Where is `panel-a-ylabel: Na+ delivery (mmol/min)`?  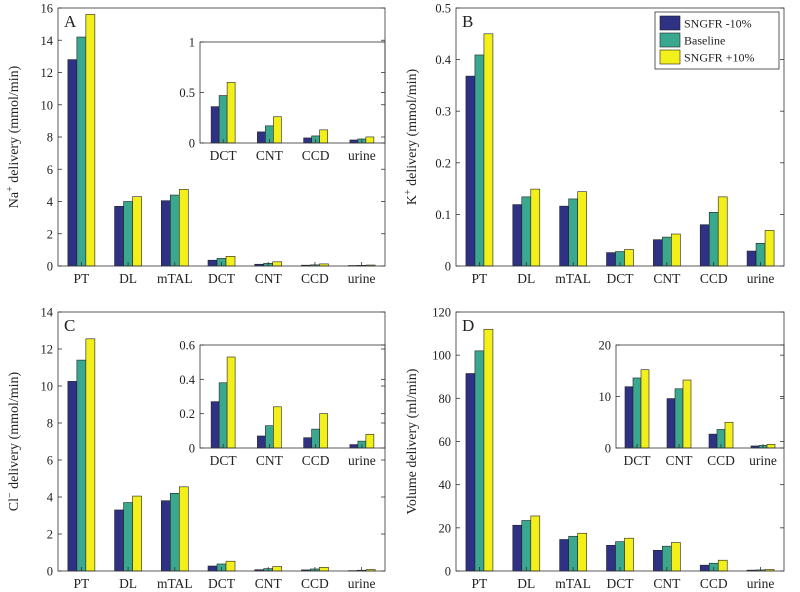
panel-a-ylabel: Na+ delivery (mmol/min) is located at coordinates (14, 136).